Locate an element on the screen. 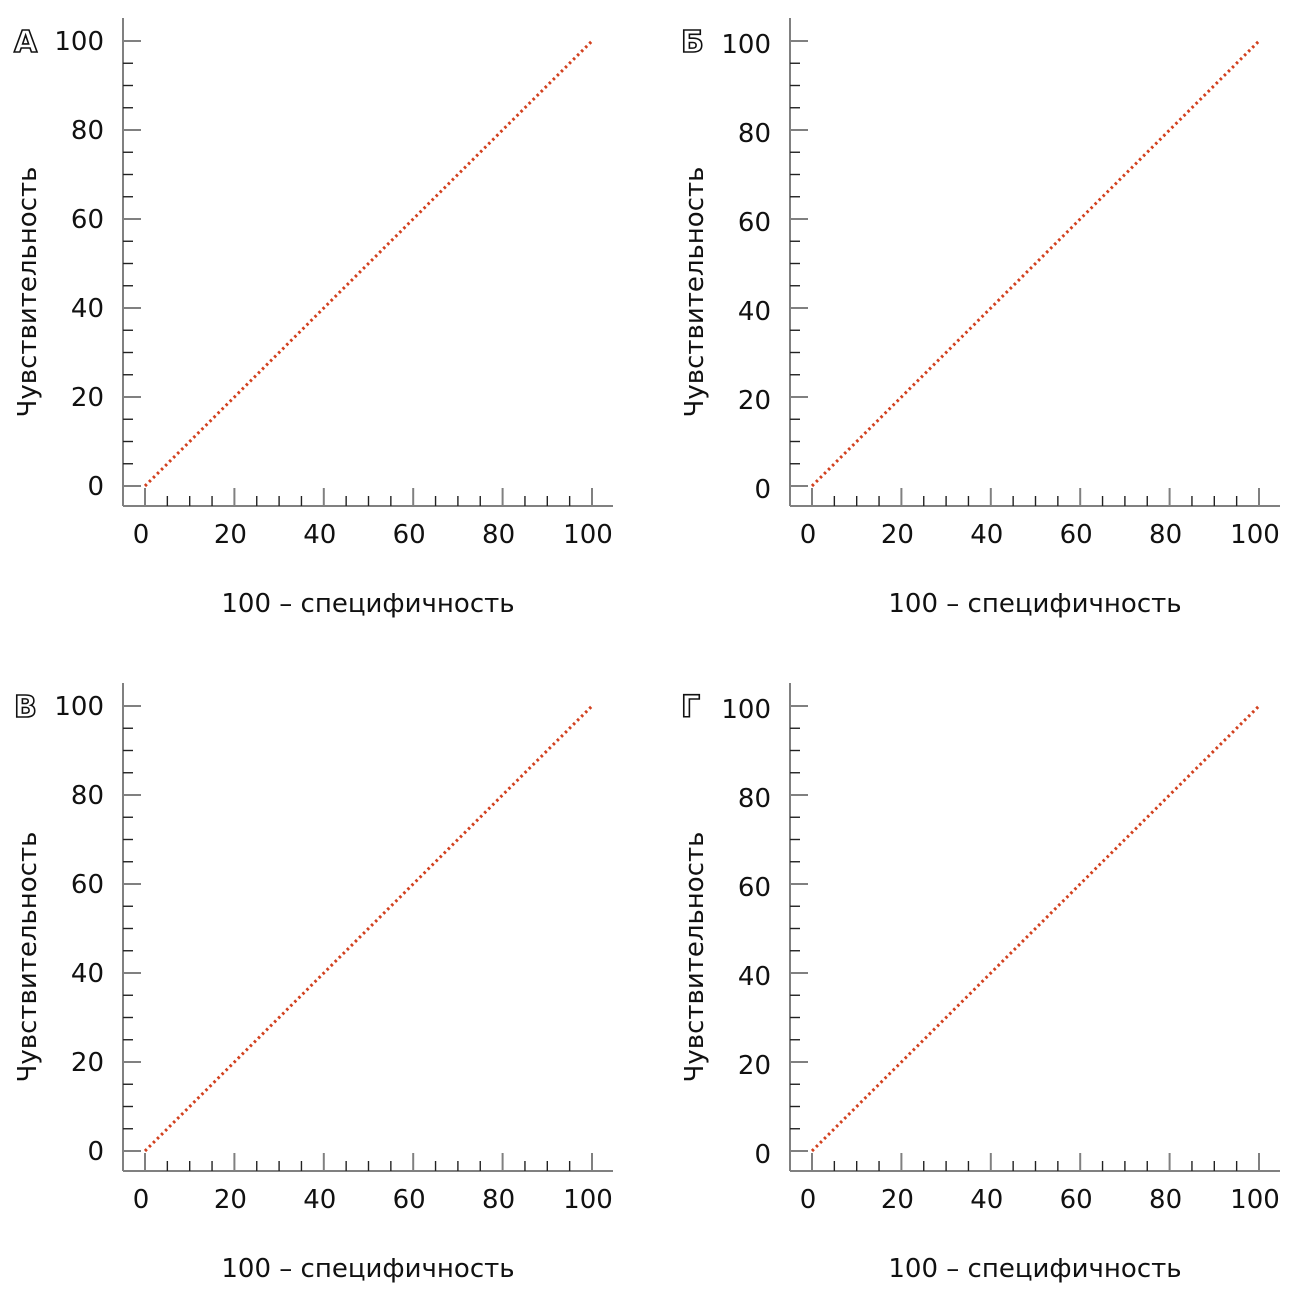  panel-label: А is located at coordinates (26, 42).